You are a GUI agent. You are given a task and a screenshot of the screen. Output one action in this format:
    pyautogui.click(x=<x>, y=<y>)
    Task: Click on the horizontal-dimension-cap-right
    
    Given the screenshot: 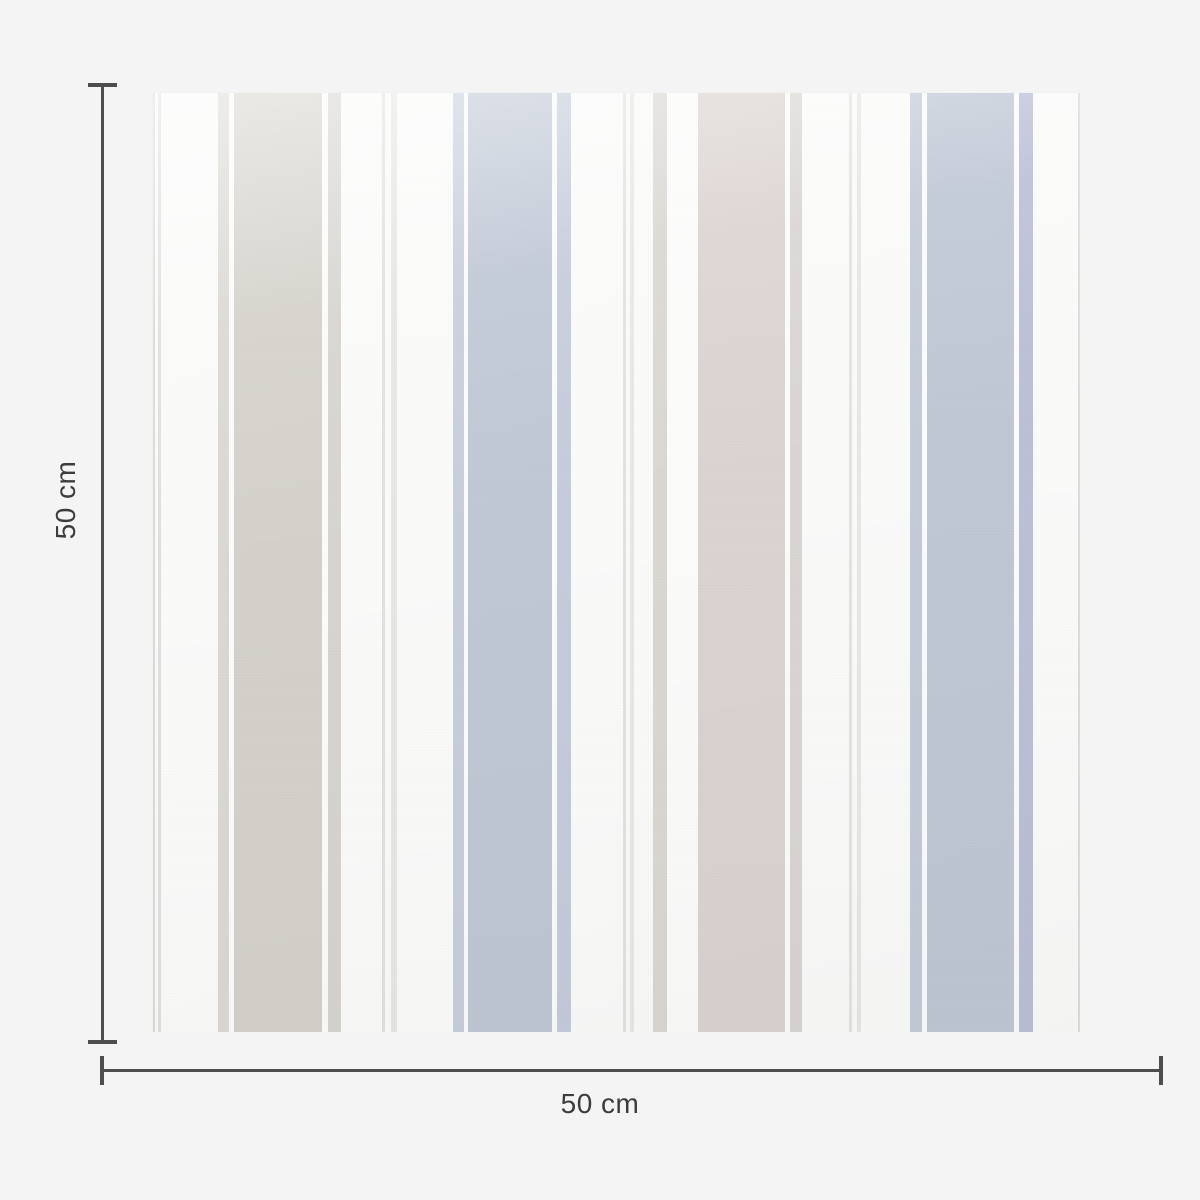 What is the action you would take?
    pyautogui.click(x=1161, y=1070)
    